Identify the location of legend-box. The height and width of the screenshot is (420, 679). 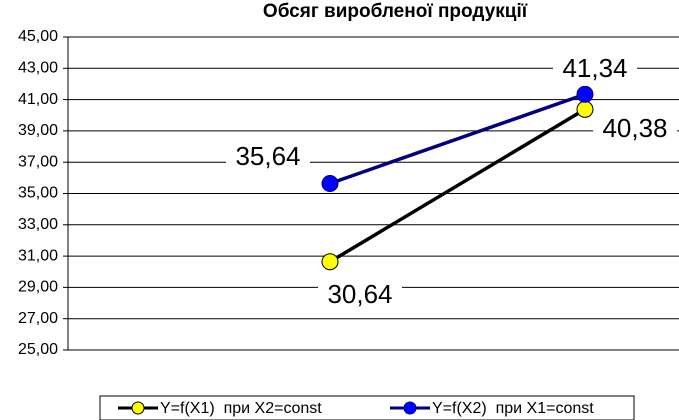
(367, 407).